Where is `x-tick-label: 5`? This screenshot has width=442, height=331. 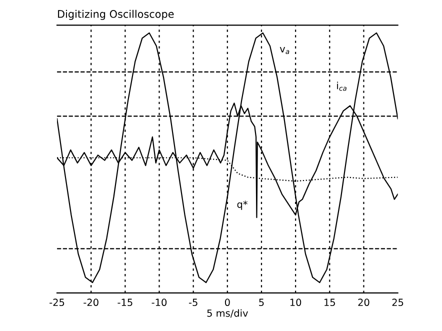 x-tick-label: 5 is located at coordinates (261, 302).